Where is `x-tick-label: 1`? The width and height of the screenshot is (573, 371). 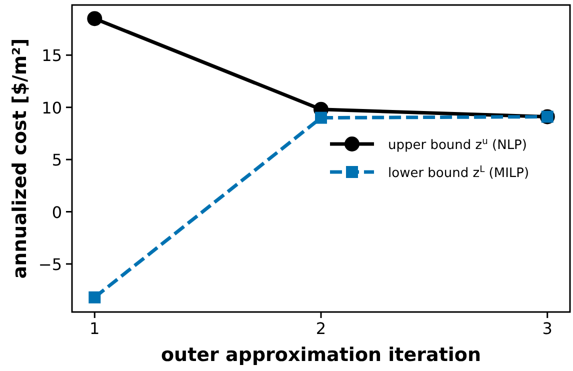
x-tick-label: 1 is located at coordinates (95, 328).